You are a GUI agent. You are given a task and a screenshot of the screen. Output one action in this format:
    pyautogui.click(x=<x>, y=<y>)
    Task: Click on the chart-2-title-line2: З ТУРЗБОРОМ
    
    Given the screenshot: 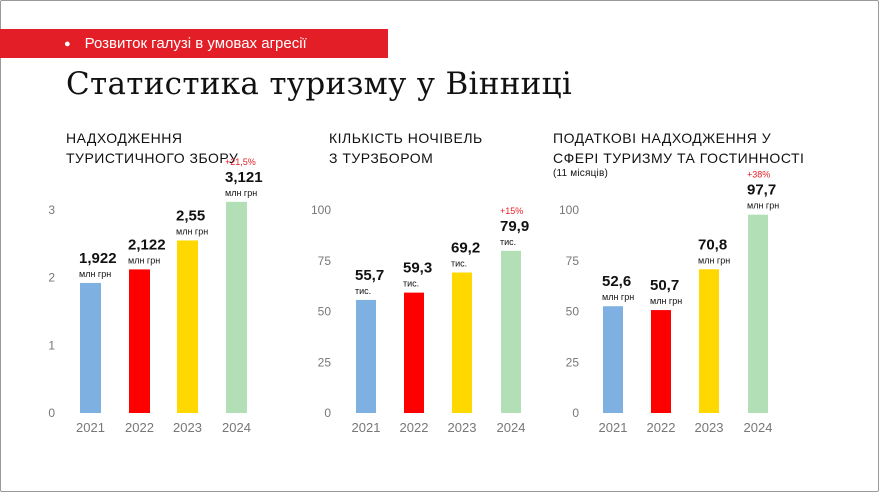 What is the action you would take?
    pyautogui.click(x=381, y=158)
    